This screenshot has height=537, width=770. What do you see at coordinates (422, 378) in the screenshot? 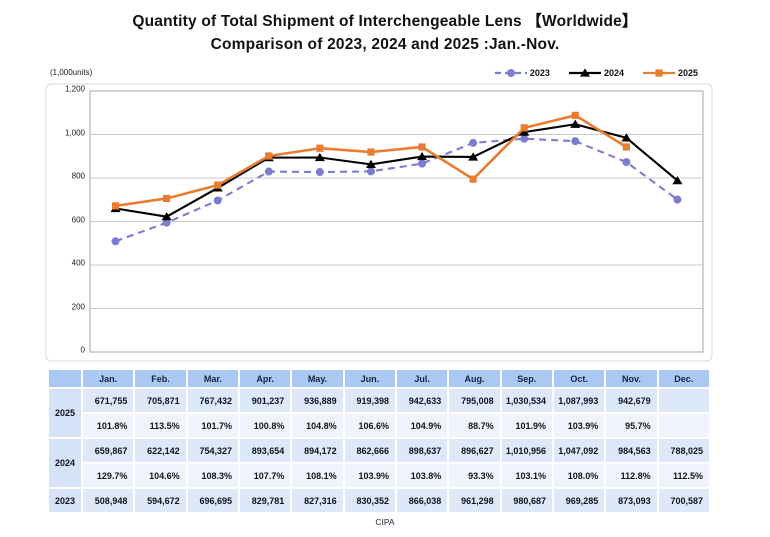
I see `table-header-cell: Jul.` at bounding box center [422, 378].